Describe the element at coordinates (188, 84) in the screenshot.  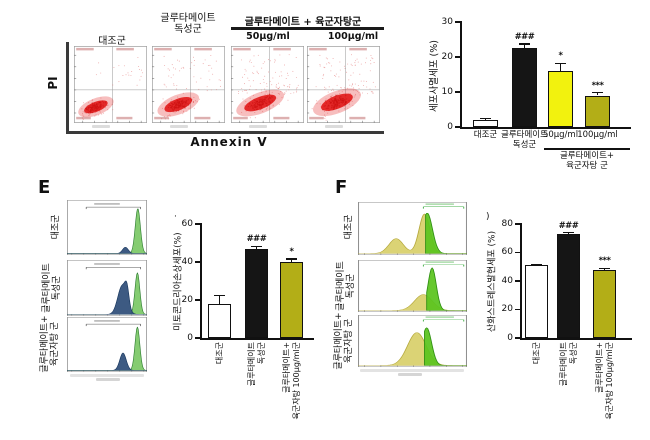
I see `flow-plot-glutamate` at that location.